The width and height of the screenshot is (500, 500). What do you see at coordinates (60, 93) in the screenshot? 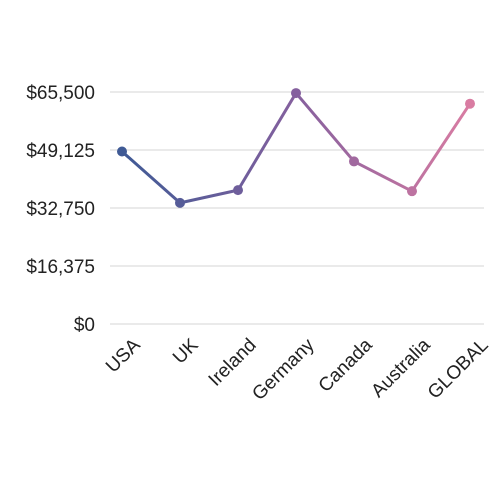
I see `y-tick-label: $65,500` at bounding box center [60, 93].